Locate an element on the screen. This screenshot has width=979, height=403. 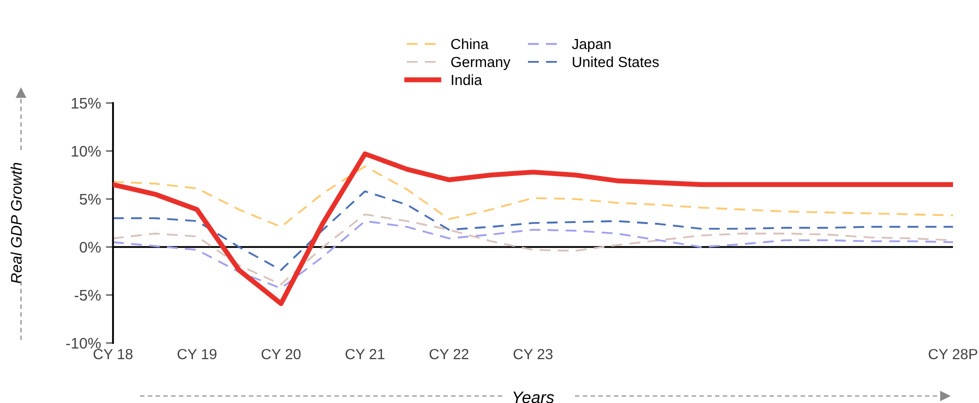
x-tick-label: CY 21 is located at coordinates (365, 354).